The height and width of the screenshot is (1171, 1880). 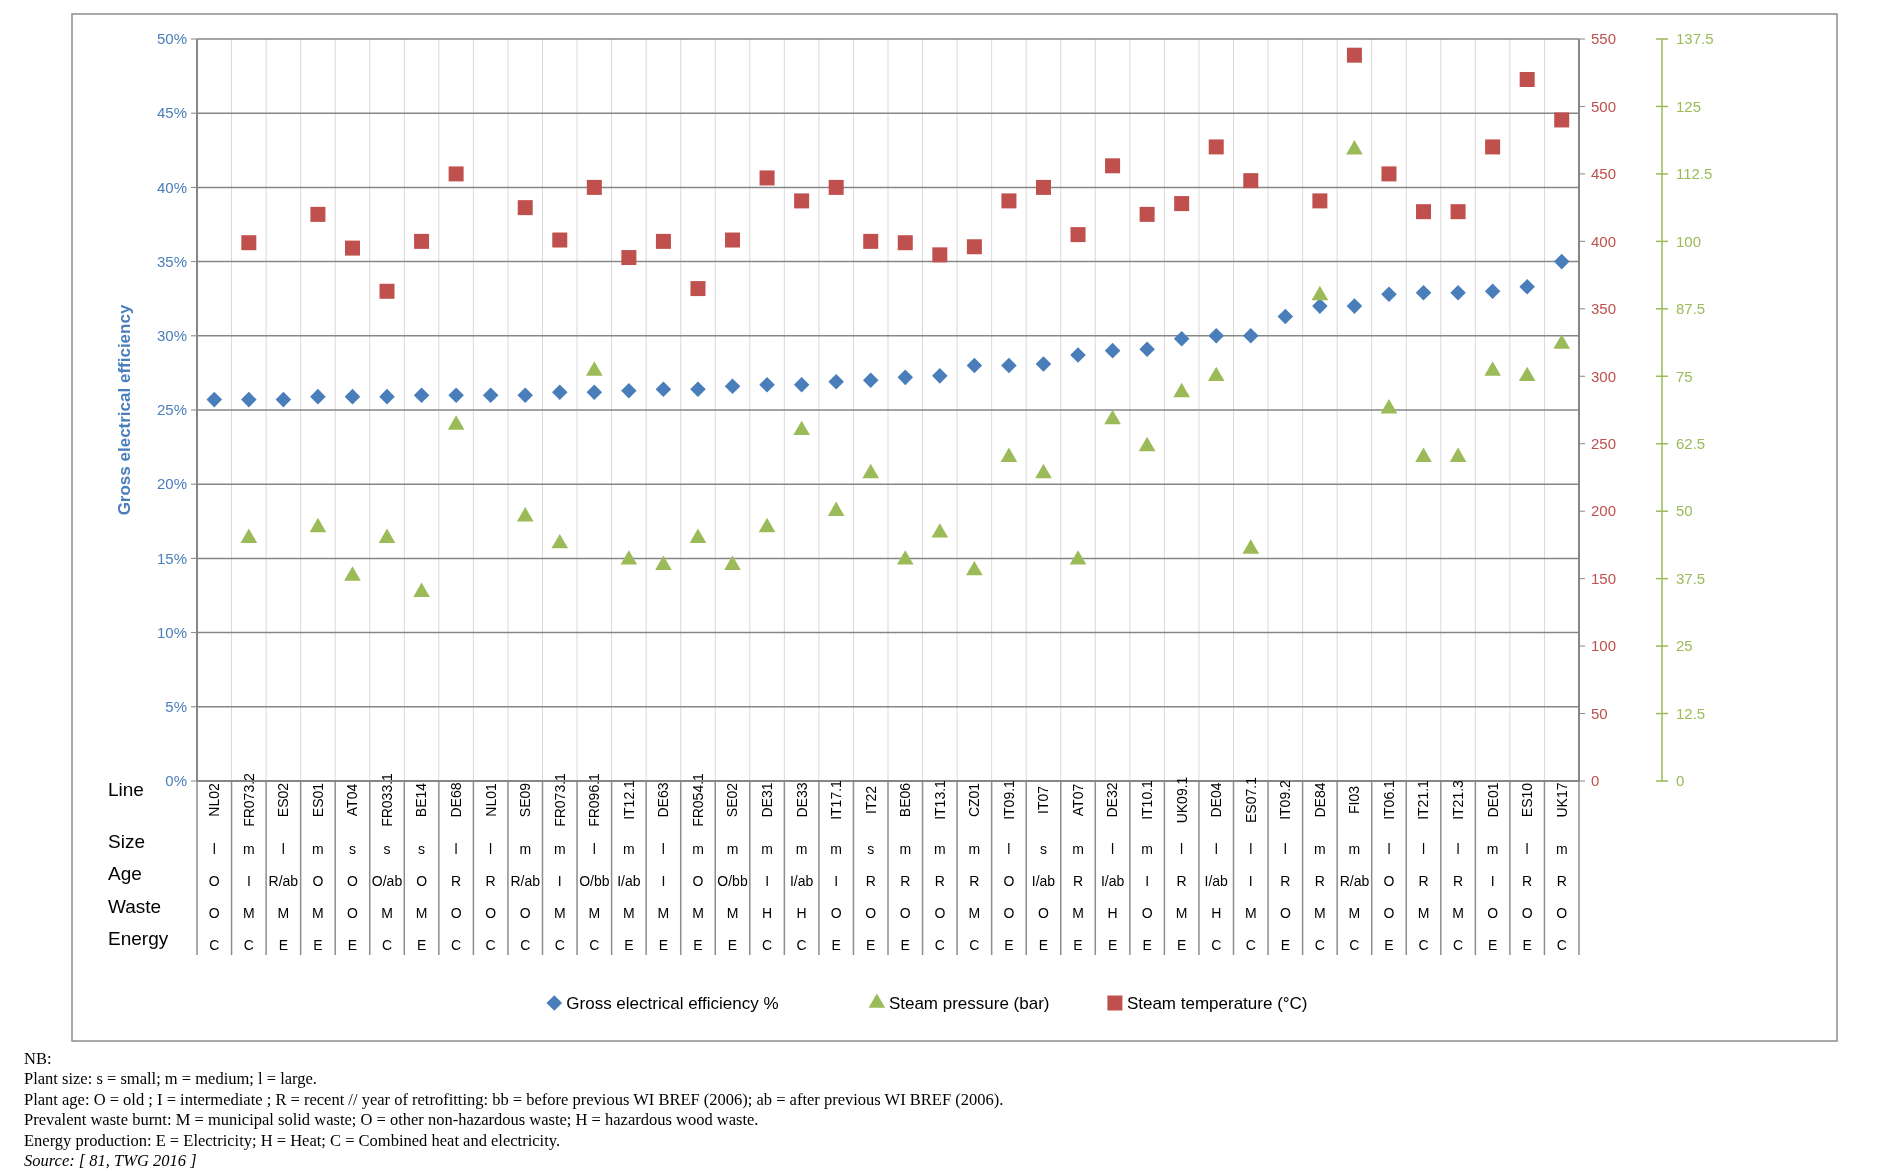 What do you see at coordinates (171, 113) in the screenshot?
I see `y-tick-label: 45%` at bounding box center [171, 113].